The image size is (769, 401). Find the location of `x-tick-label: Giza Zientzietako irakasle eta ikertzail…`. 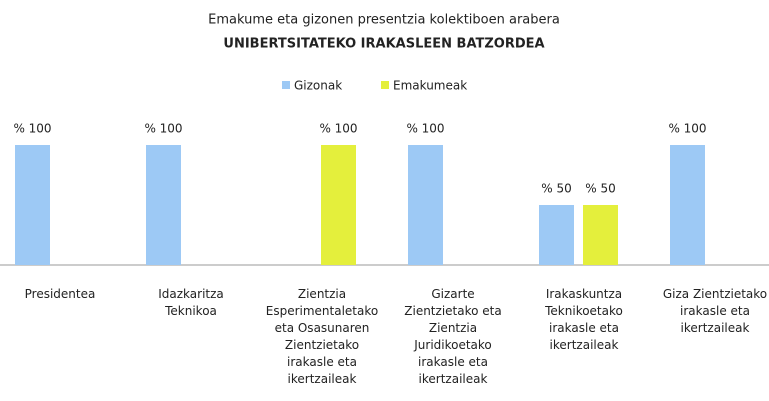

x-tick-label: Giza Zientzietako irakasle eta ikertzail… is located at coordinates (715, 311).